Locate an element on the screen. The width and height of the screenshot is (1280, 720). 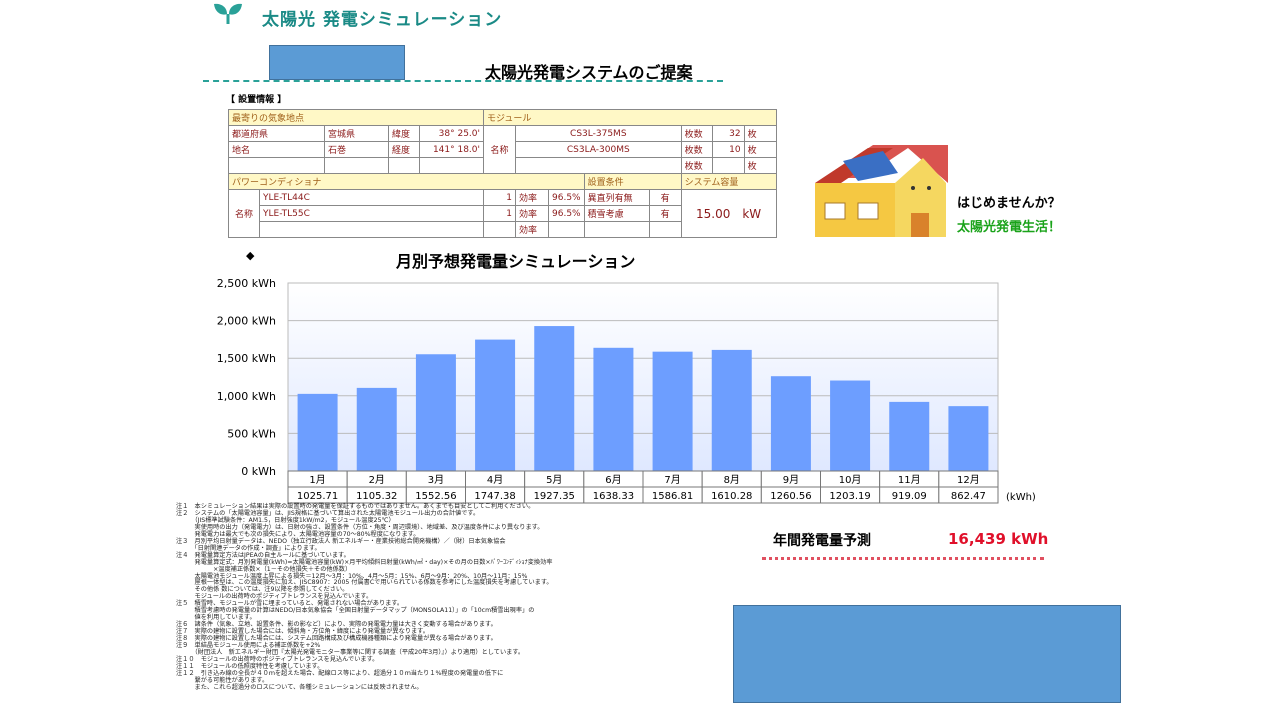
value-label: 1203.19 is located at coordinates (849, 496).